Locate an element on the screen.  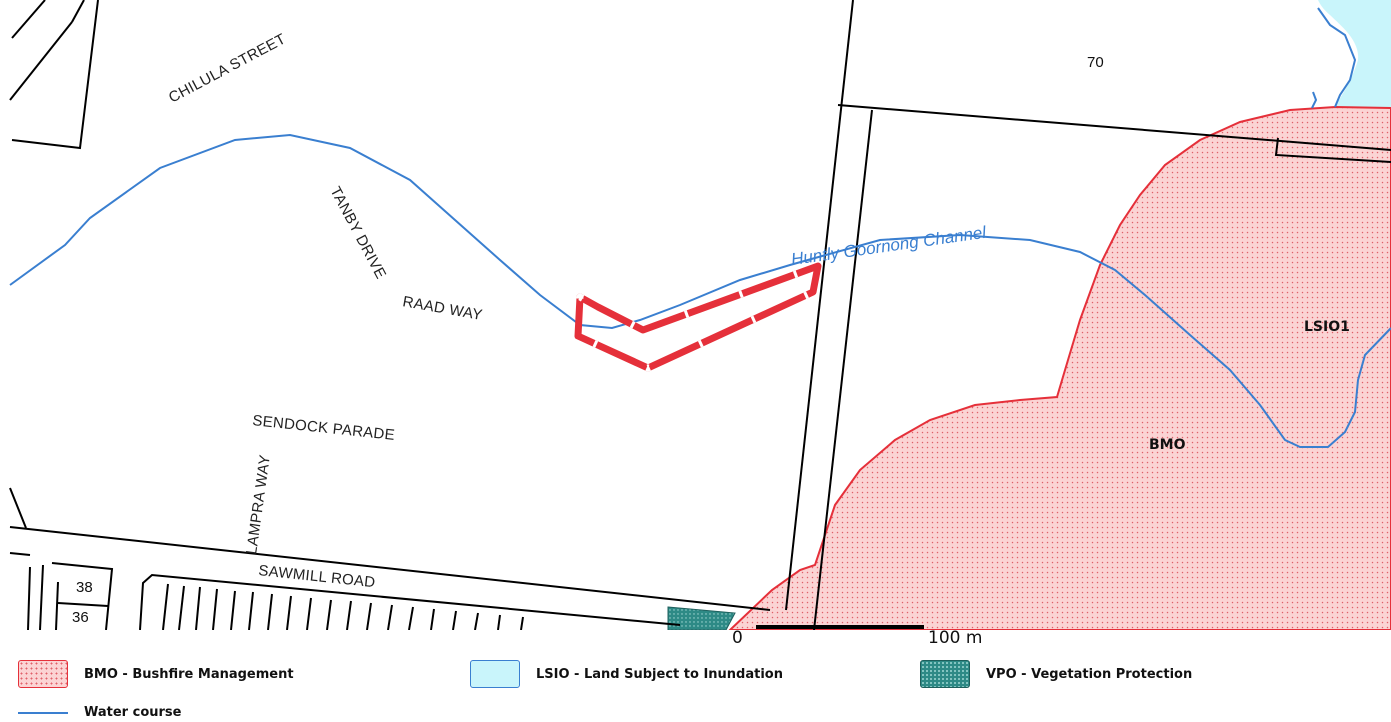
water-course-line-icon is located at coordinates (43, 712).